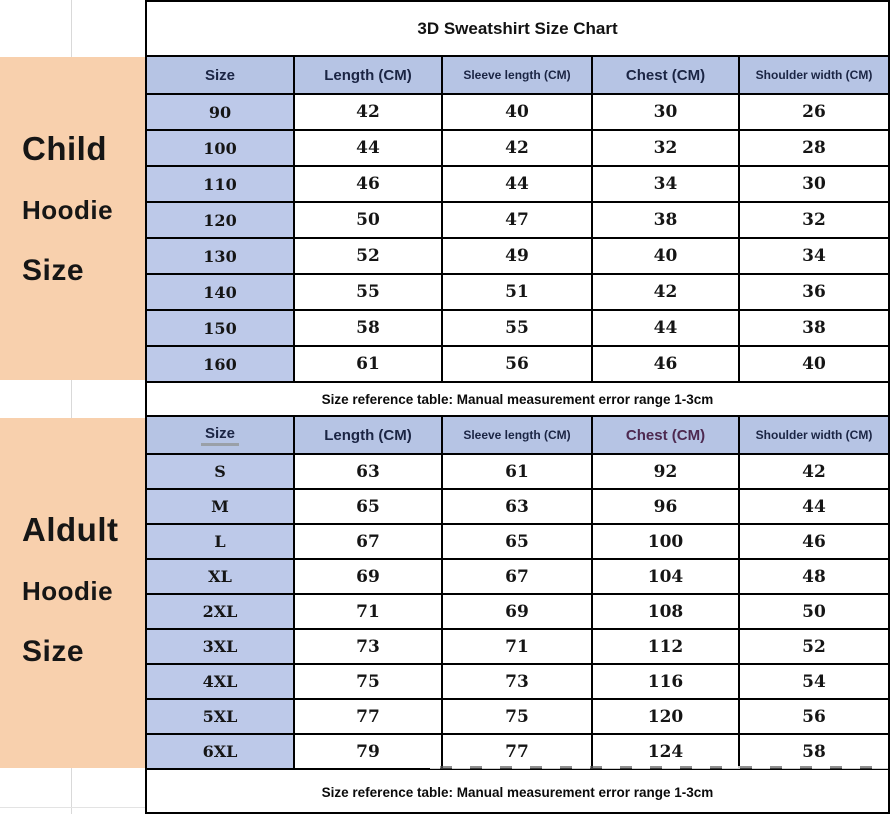  What do you see at coordinates (664, 750) in the screenshot?
I see `value-cell: 124` at bounding box center [664, 750].